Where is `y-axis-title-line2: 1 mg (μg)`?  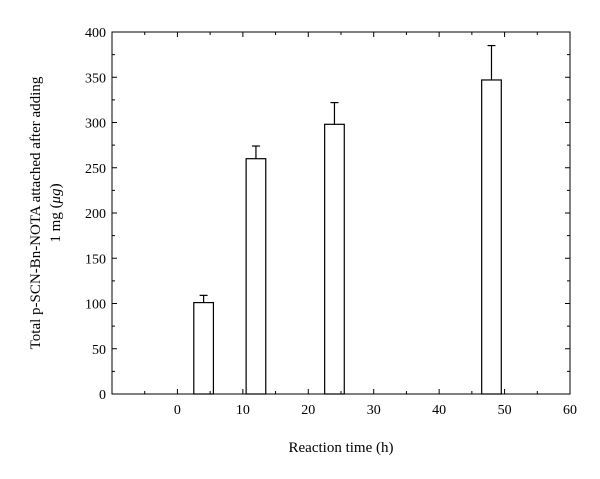 y-axis-title-line2: 1 mg (μg) is located at coordinates (56, 212).